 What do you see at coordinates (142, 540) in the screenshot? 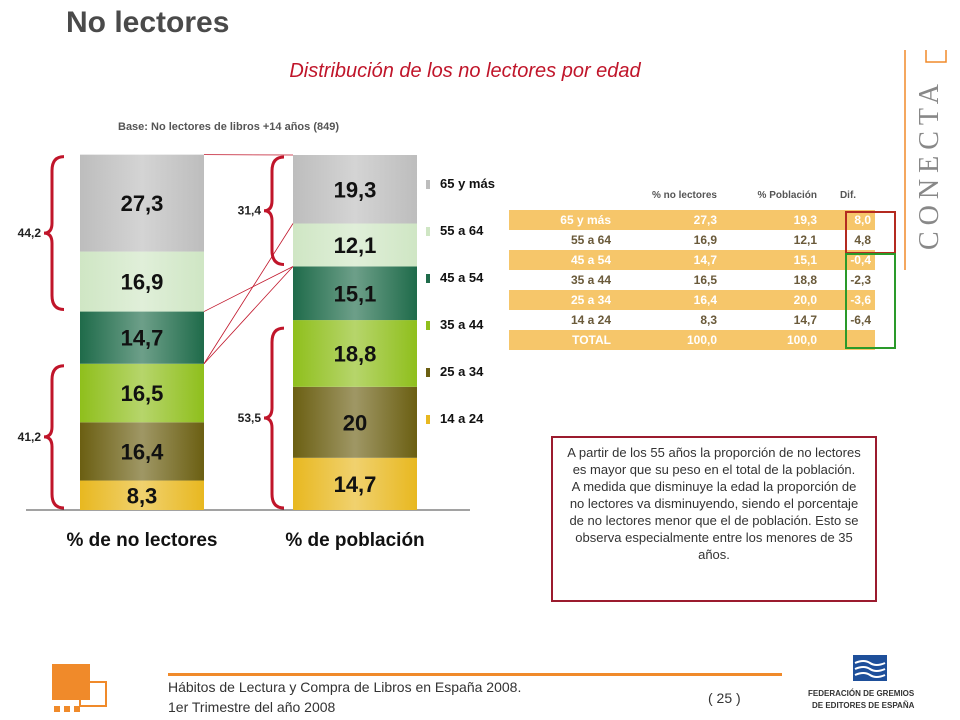
I see `category-label-no-lectores: % de no lectores` at bounding box center [142, 540].